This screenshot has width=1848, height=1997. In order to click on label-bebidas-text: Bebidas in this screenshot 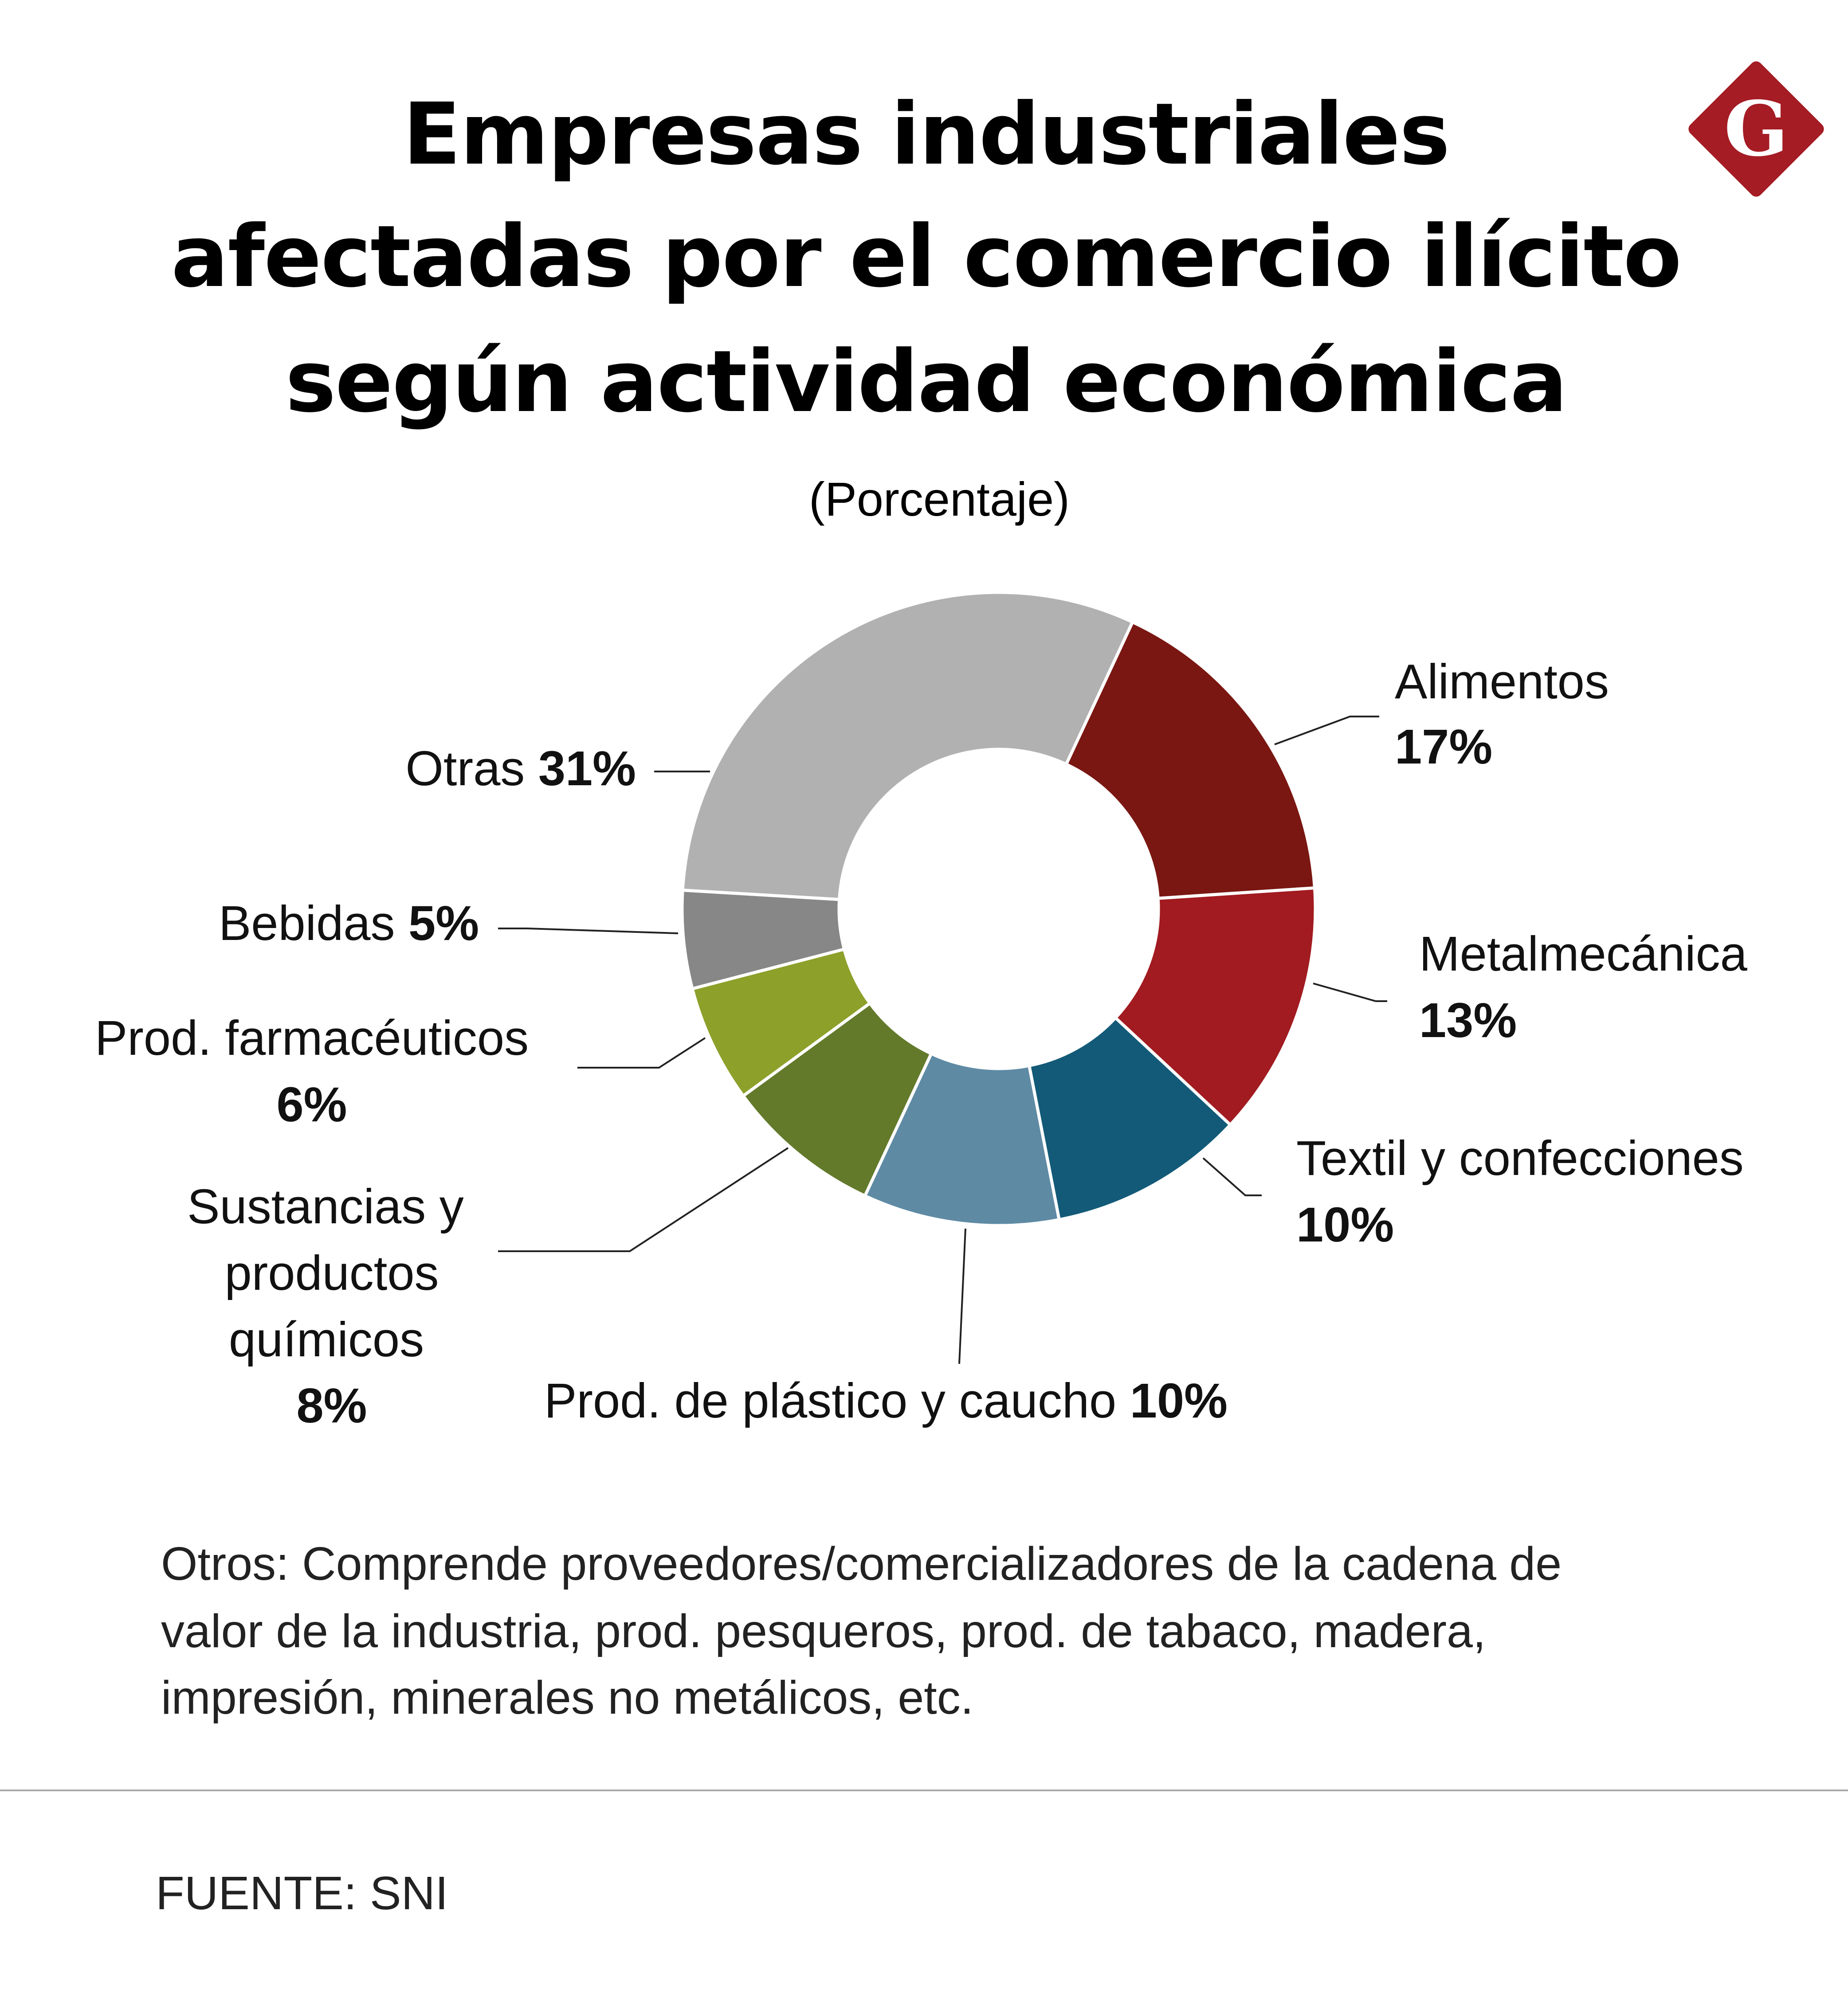, I will do `click(307, 923)`.